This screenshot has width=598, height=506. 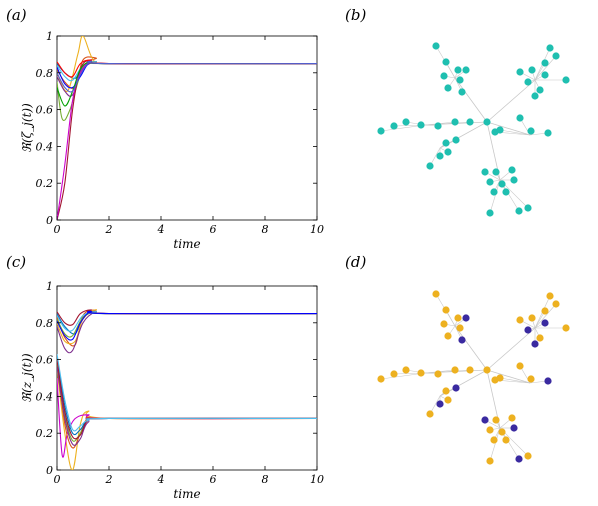 I want to click on x-tick-label-a-2: 4, so click(x=161, y=229).